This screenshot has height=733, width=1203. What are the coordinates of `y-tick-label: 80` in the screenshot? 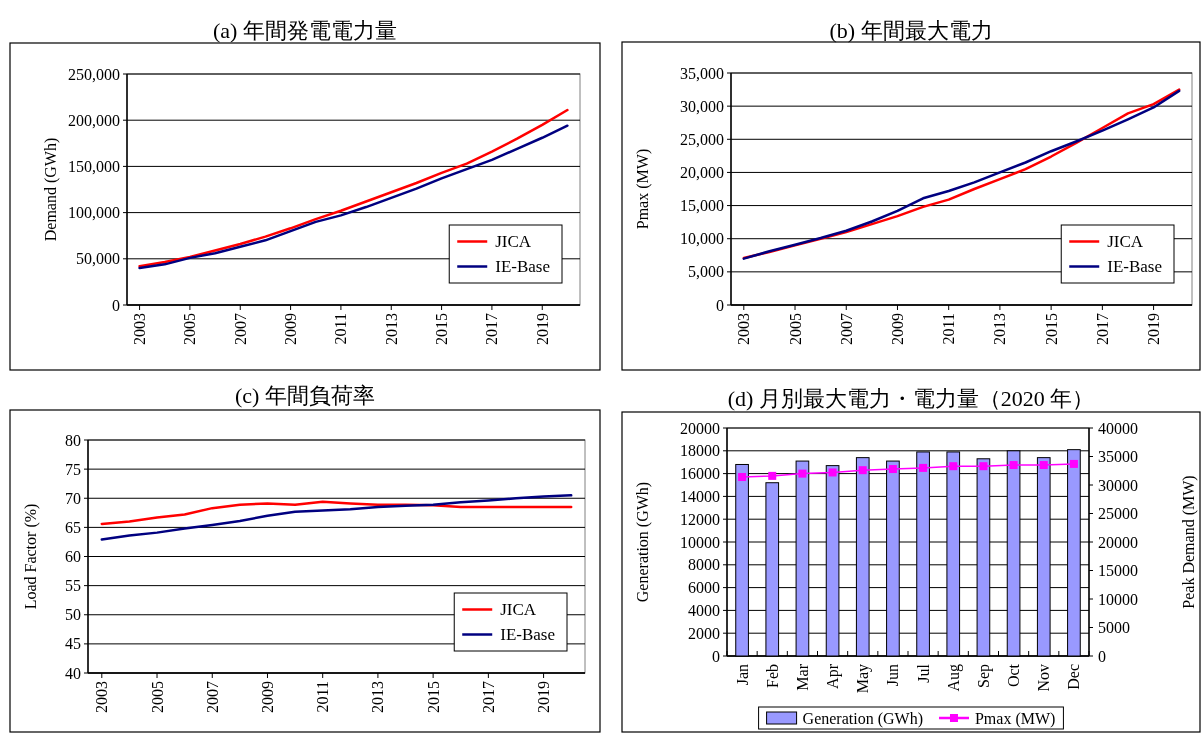 It's located at (73, 440).